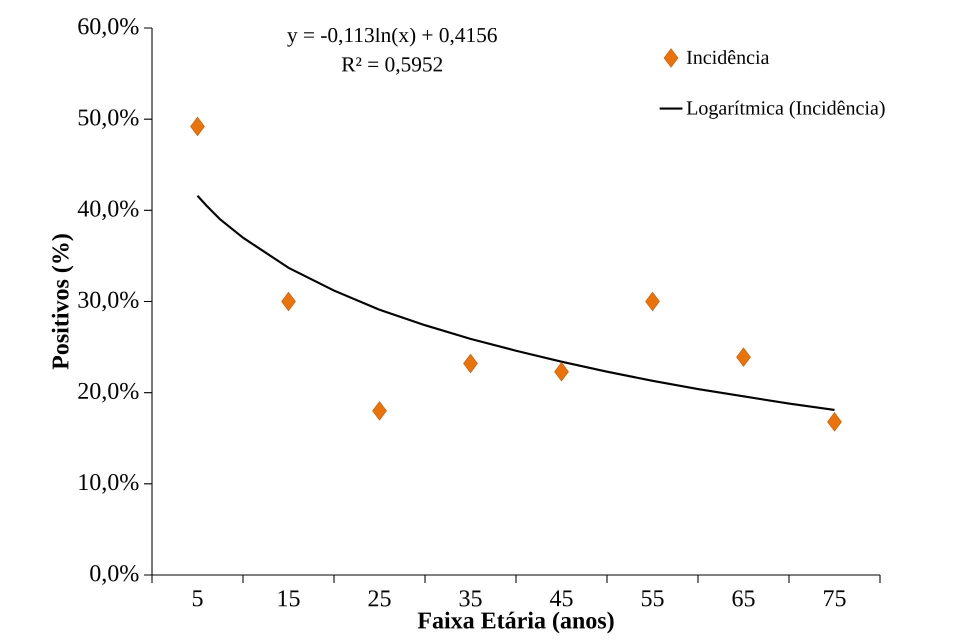  I want to click on x-tick-label: 5, so click(197, 598).